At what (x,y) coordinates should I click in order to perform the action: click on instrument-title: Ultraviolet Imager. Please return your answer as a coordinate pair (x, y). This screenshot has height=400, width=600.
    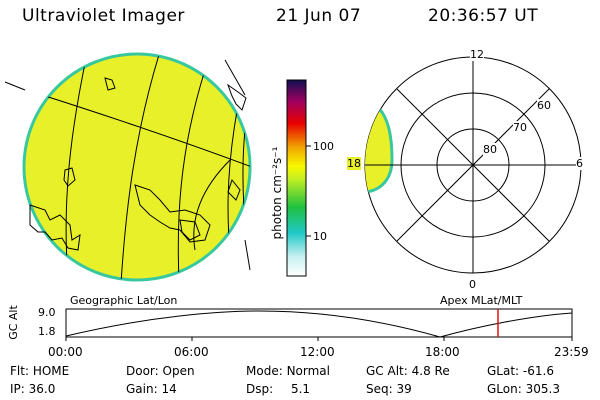
    Looking at the image, I should click on (103, 16).